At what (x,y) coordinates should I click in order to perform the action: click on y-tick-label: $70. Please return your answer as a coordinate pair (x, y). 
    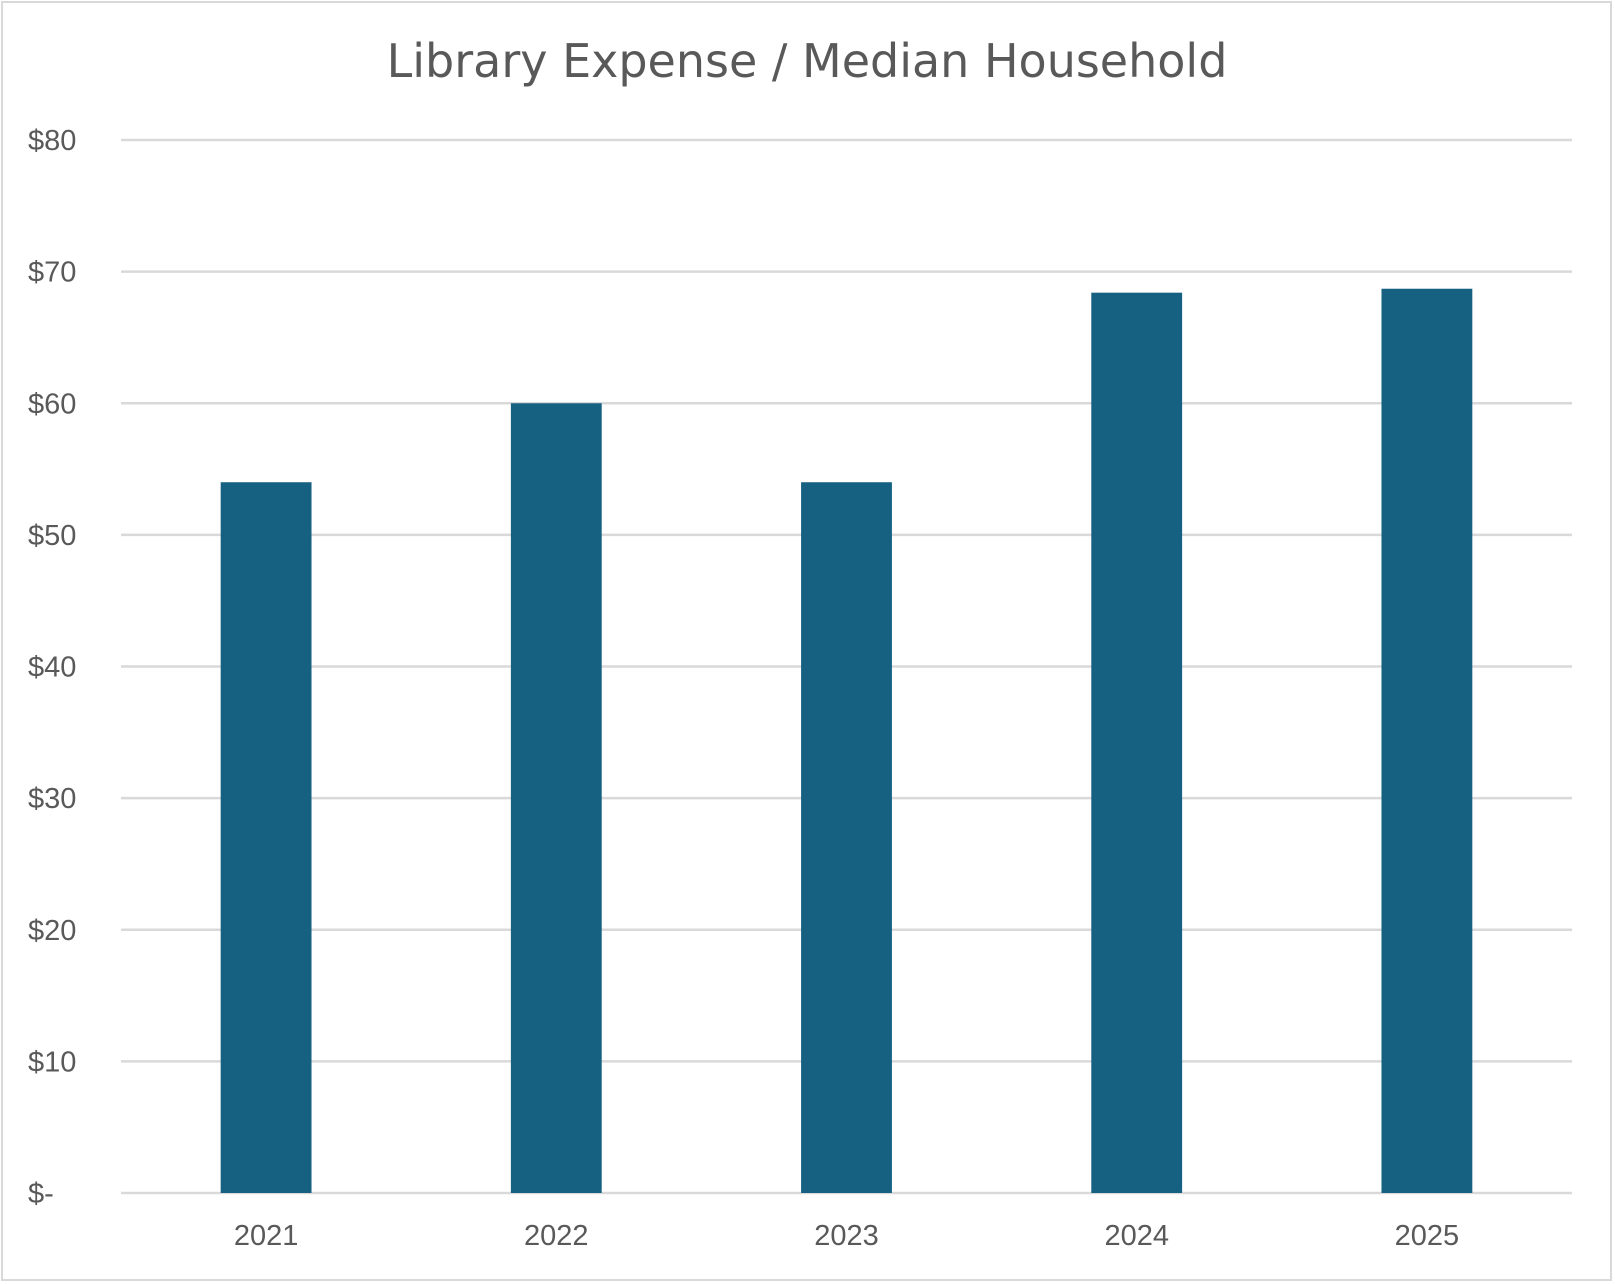
    Looking at the image, I should click on (52, 273).